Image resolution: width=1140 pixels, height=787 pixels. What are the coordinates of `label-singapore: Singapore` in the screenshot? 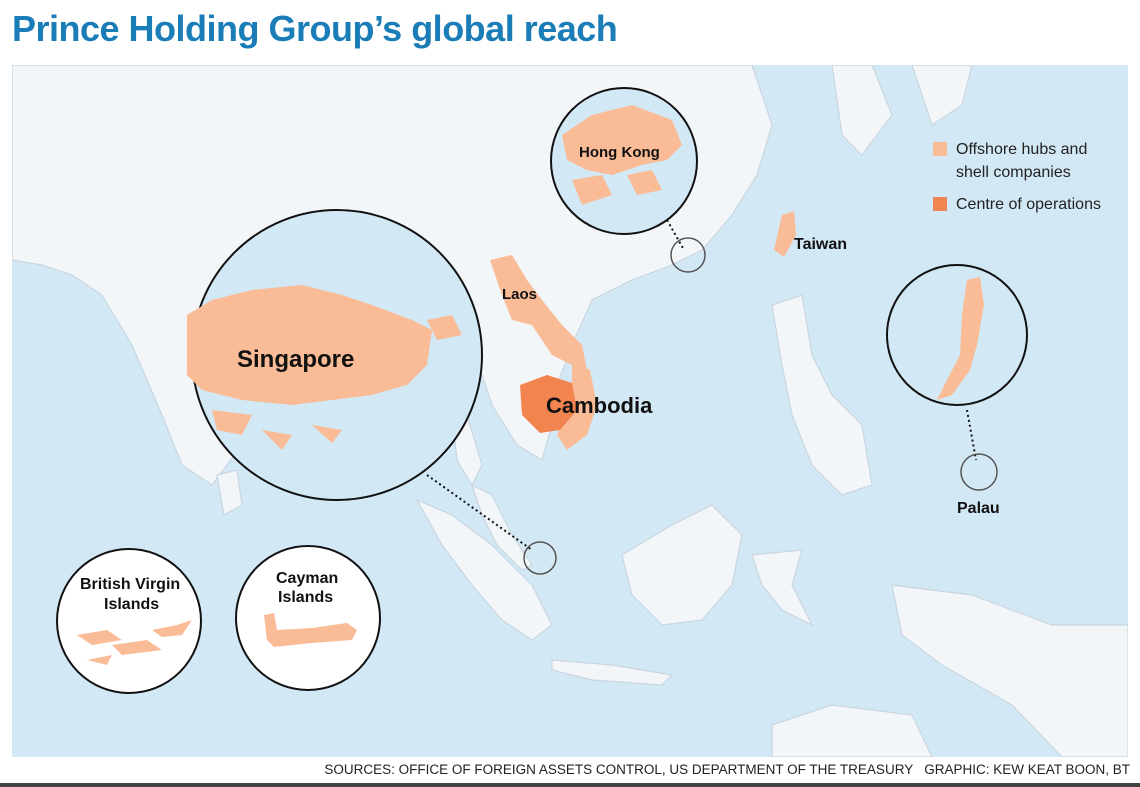 It's located at (295, 359).